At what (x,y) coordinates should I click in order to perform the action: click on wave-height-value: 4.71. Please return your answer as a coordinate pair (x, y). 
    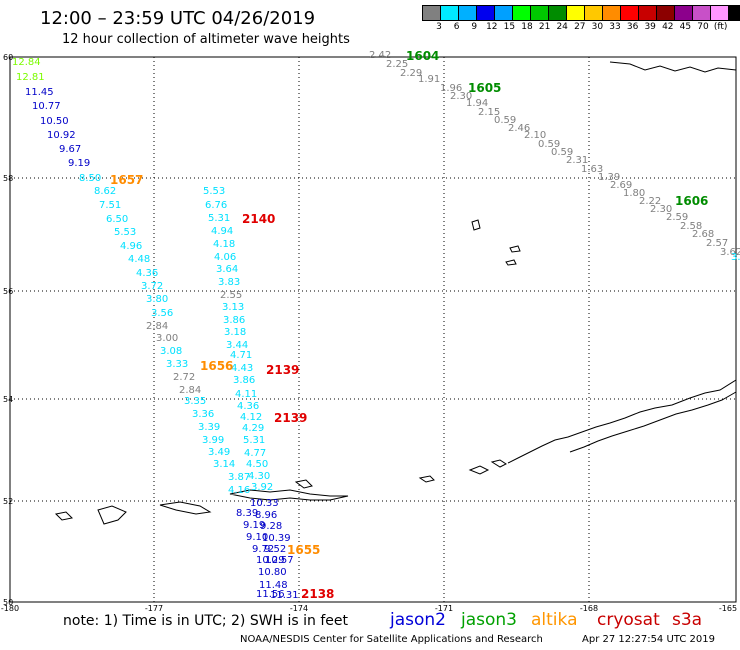
    Looking at the image, I should click on (241, 355).